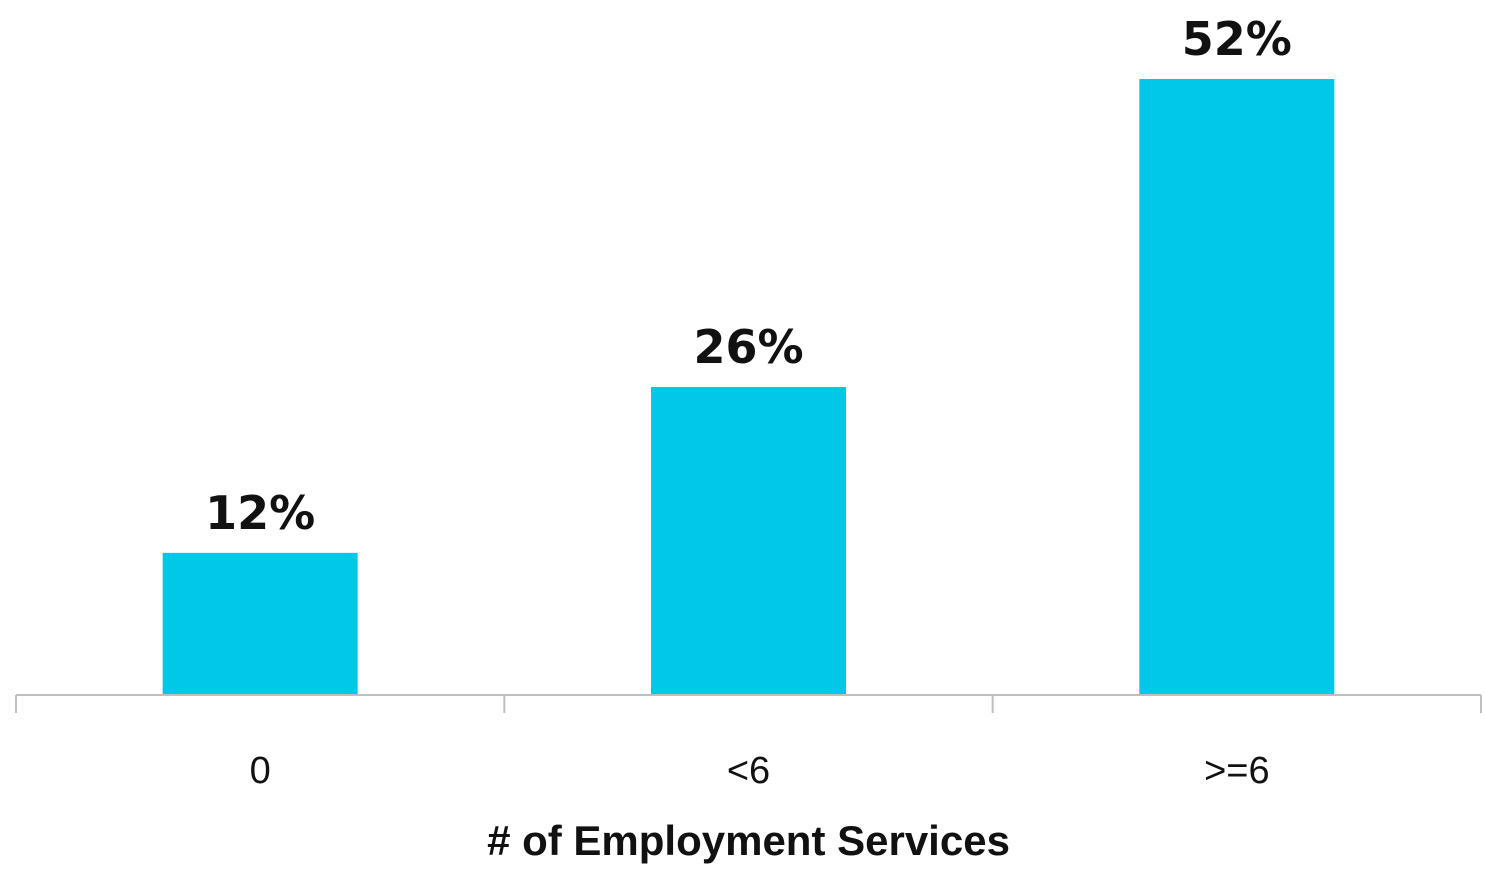 The height and width of the screenshot is (869, 1485). I want to click on x-tick-labels: 0 <6 >=6, so click(760, 771).